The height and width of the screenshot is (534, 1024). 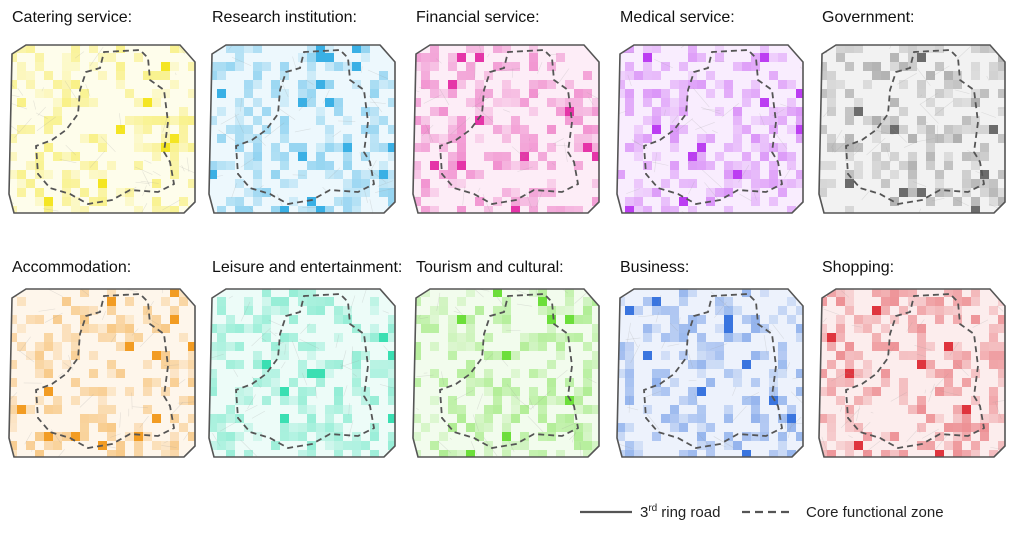 I want to click on legend-label: 3rd ring road, so click(x=680, y=512).